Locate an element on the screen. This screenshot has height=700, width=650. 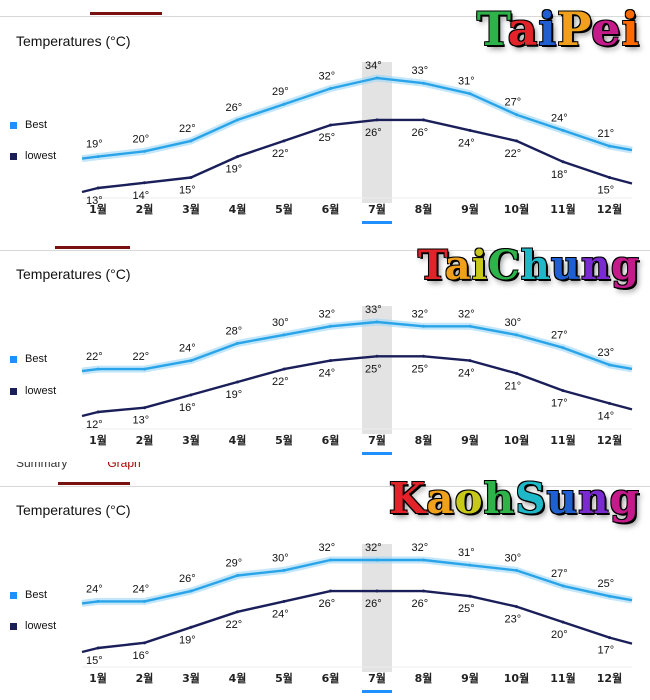
legend-best-label: Best is located at coordinates (36, 359).